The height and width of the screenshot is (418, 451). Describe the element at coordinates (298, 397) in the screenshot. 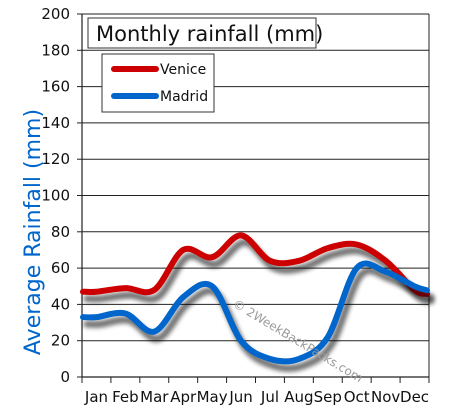

I see `x-tick-label-aug: Aug` at that location.